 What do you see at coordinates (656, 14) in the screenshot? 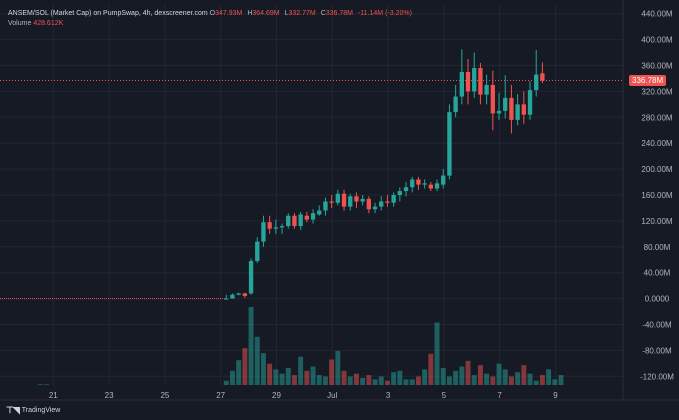
I see `y-tick-label: 440.00M` at bounding box center [656, 14].